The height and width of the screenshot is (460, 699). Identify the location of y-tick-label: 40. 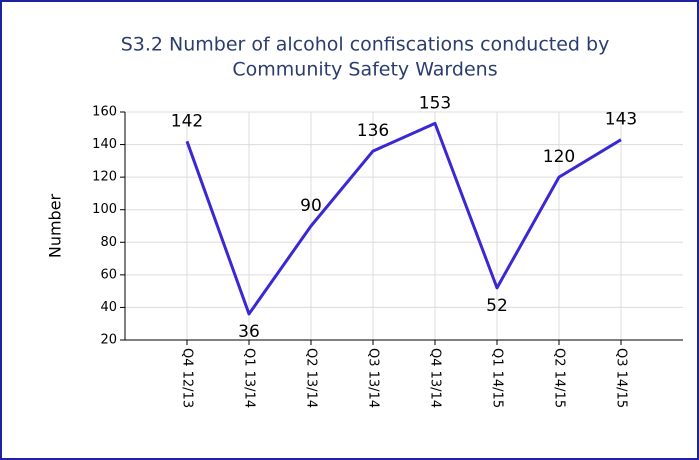
(108, 307).